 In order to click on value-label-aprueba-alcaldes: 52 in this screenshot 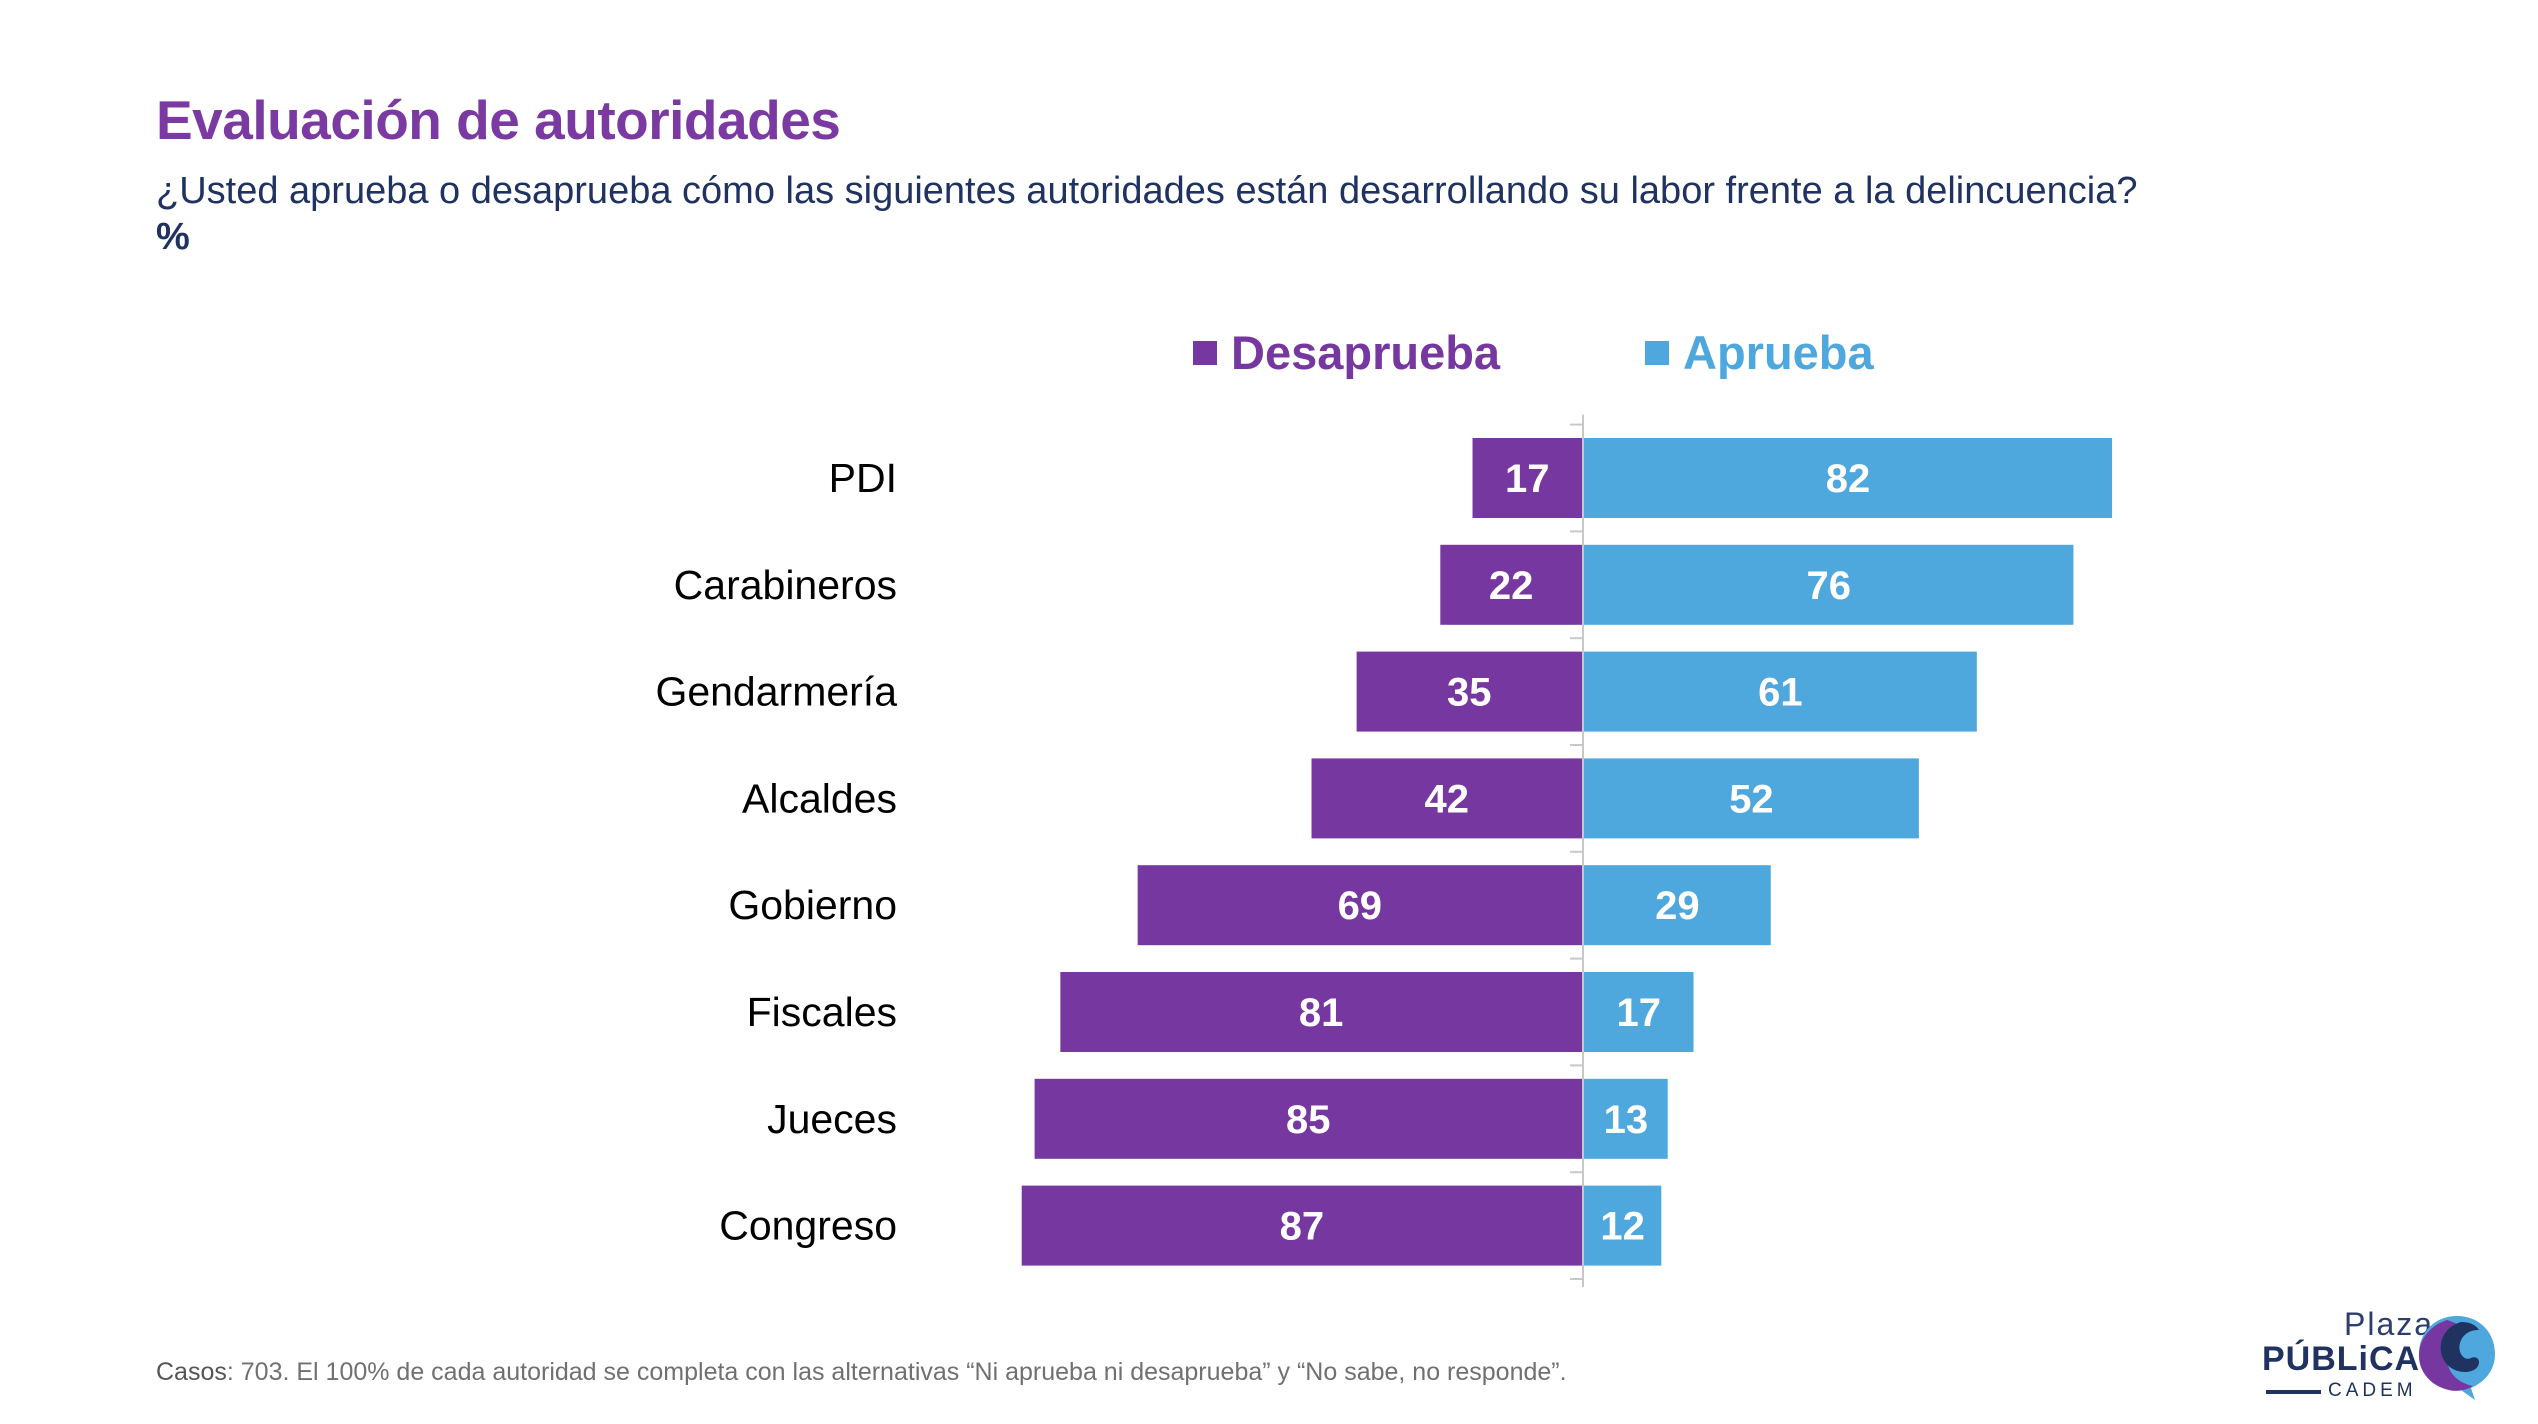, I will do `click(1751, 799)`.